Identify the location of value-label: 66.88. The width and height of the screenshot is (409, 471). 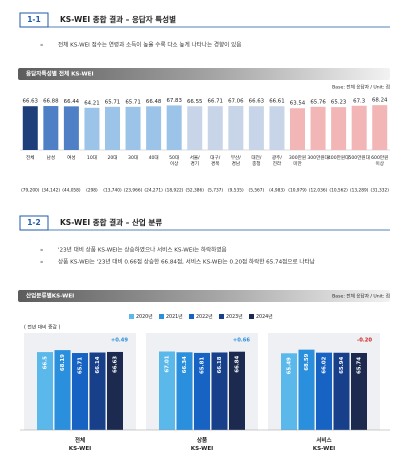
(51, 102).